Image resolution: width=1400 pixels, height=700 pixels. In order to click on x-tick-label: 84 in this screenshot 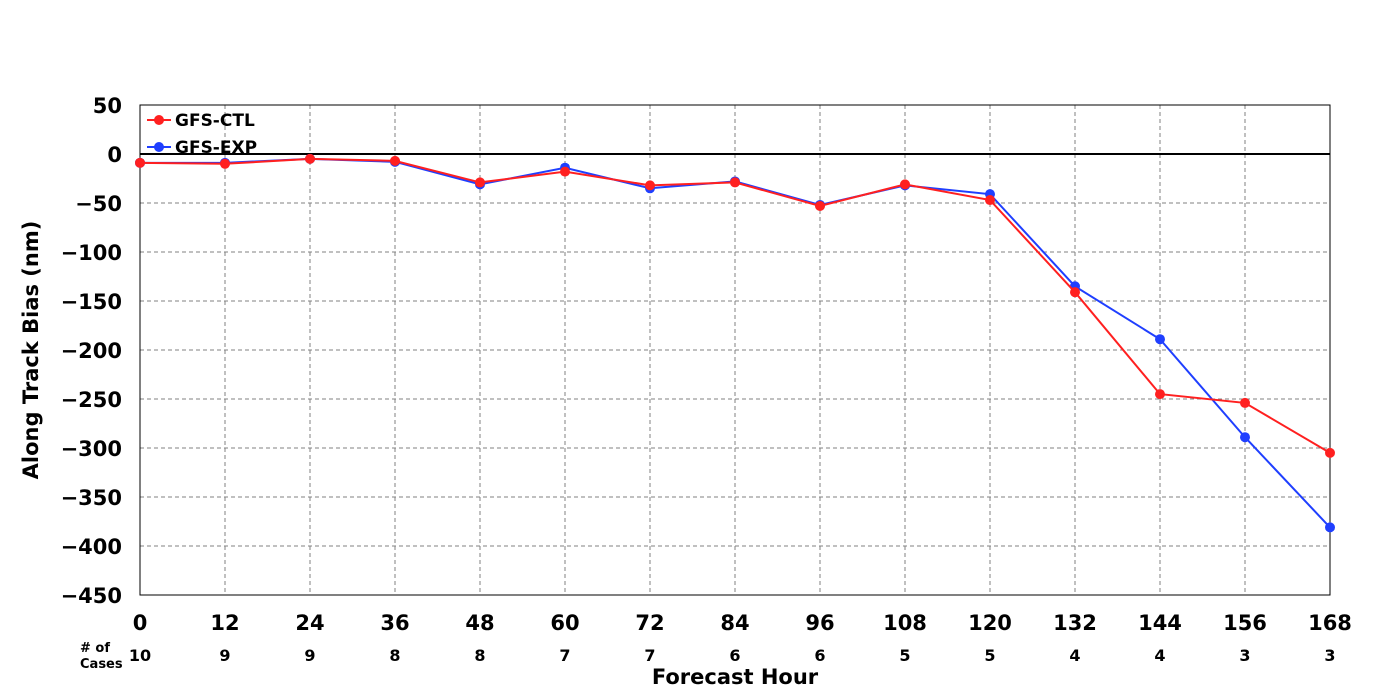, I will do `click(734, 623)`.